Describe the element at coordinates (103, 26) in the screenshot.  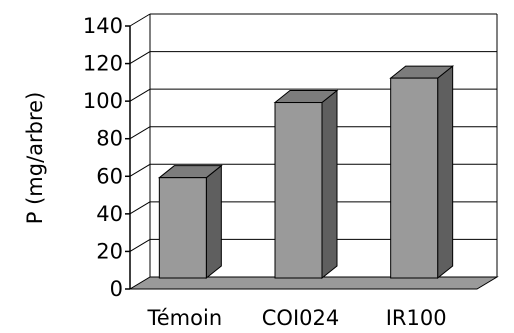
I see `y-tick-label: 140` at that location.